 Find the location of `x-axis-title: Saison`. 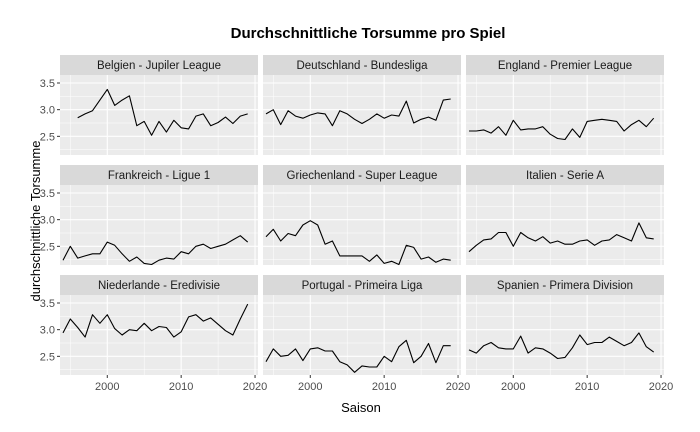

x-axis-title: Saison is located at coordinates (361, 407).